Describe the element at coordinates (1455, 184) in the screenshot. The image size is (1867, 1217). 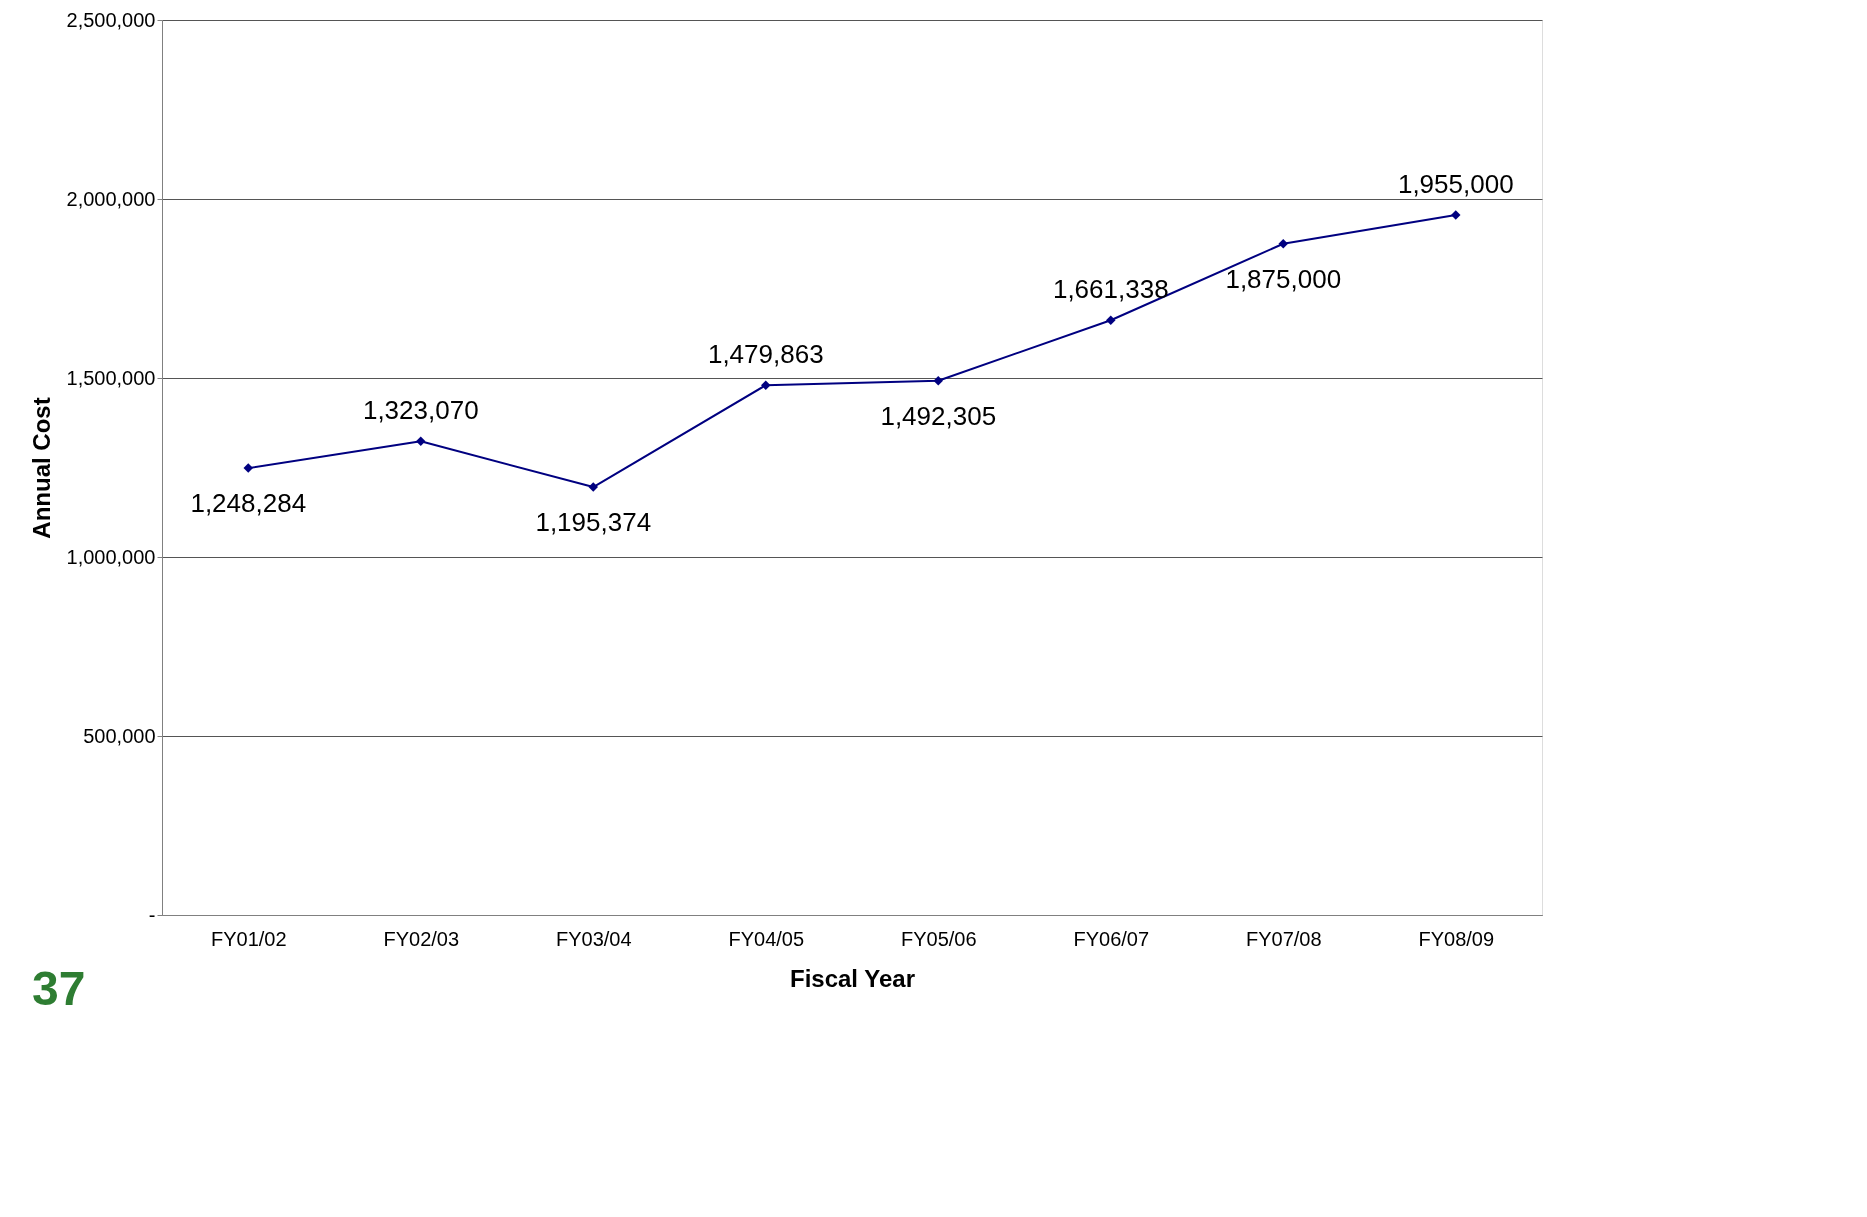
I see `data-label: 1,955,000` at that location.